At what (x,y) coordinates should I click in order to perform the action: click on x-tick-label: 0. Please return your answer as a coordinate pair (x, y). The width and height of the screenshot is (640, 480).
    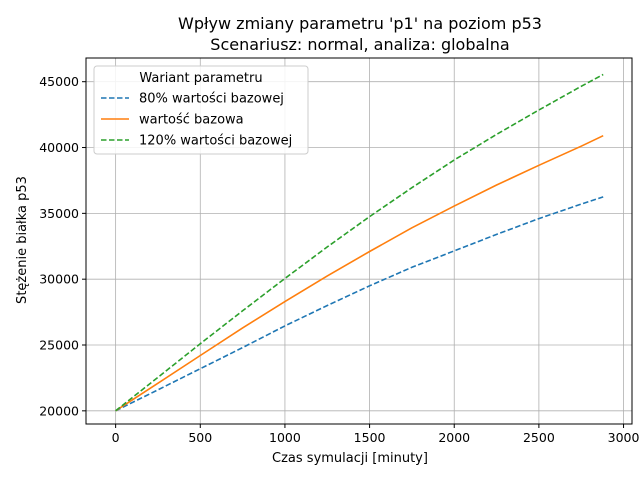
    Looking at the image, I should click on (116, 437).